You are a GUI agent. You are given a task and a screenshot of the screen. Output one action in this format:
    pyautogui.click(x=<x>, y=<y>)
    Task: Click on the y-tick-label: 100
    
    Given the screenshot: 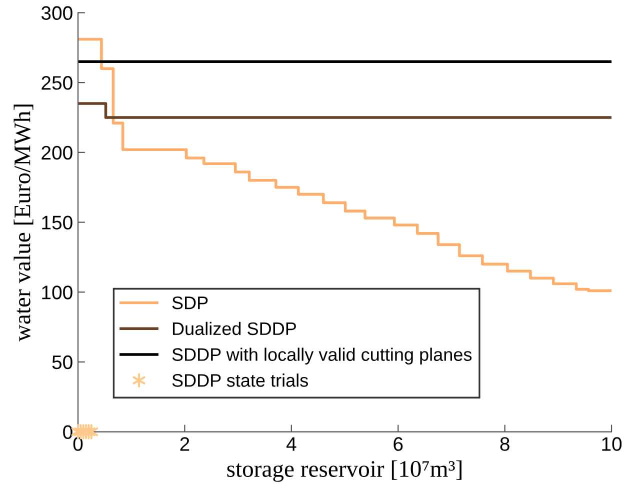 What is the action you would take?
    pyautogui.click(x=57, y=293)
    